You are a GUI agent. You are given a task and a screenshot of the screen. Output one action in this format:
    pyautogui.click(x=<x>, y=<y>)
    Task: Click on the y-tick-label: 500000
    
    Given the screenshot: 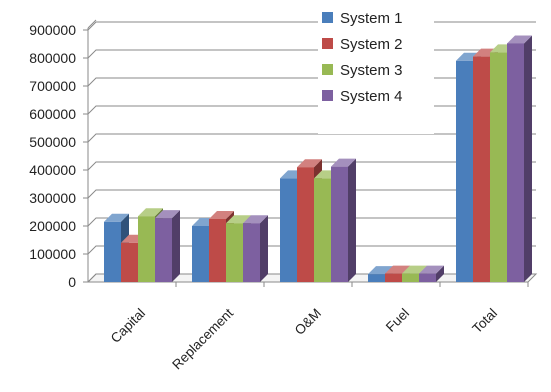 What is the action you would take?
    pyautogui.click(x=52, y=142)
    